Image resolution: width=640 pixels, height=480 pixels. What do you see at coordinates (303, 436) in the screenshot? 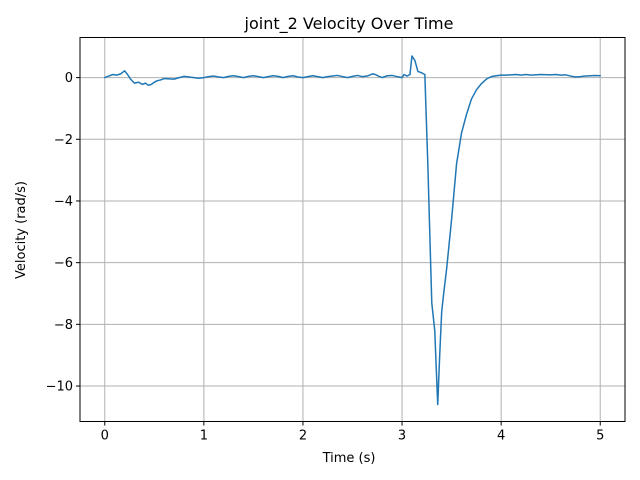
I see `x-tick-label: 2` at bounding box center [303, 436].